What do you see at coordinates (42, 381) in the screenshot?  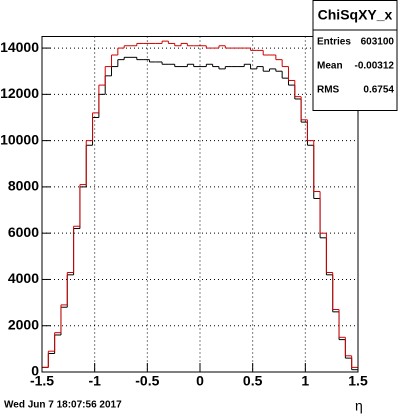 I see `x-tick-label: -1.5` at bounding box center [42, 381].